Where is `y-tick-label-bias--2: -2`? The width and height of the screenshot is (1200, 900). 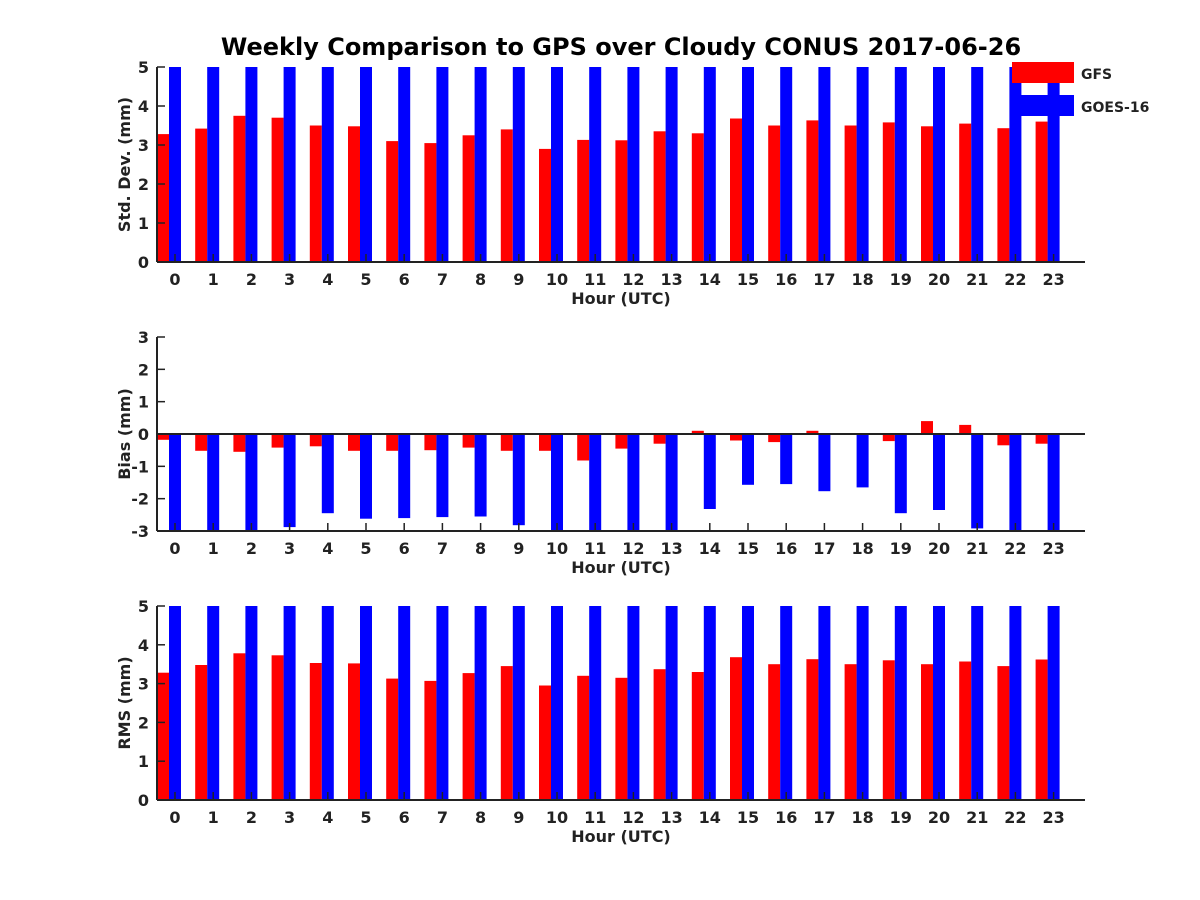
y-tick-label-bias--2: -2 is located at coordinates (140, 499).